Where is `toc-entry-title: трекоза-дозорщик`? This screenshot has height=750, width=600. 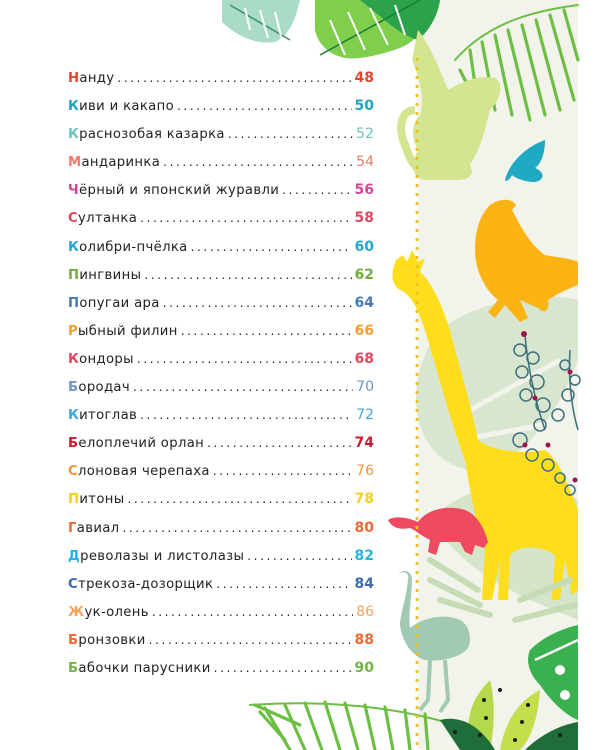
toc-entry-title: трекоза-дозорщик is located at coordinates (146, 584).